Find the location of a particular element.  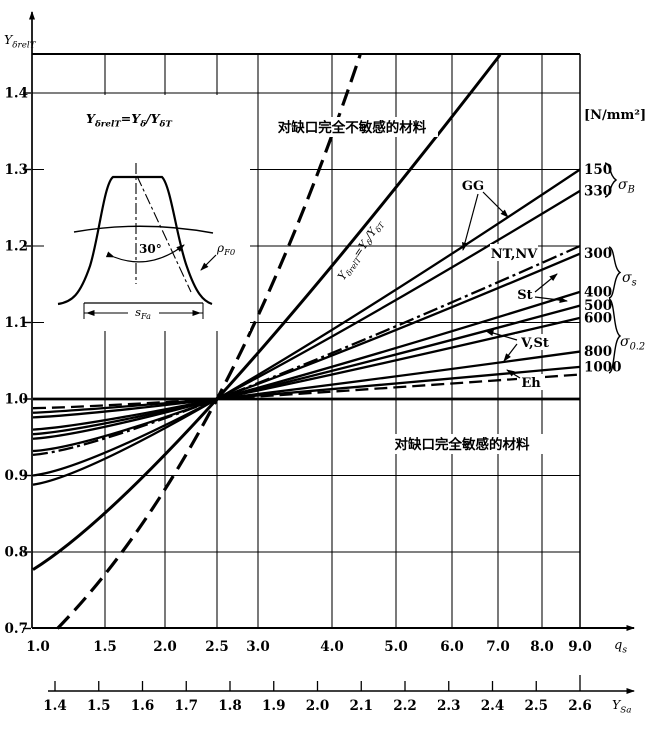

y-axis-label: YδrelT is located at coordinates (20, 41).